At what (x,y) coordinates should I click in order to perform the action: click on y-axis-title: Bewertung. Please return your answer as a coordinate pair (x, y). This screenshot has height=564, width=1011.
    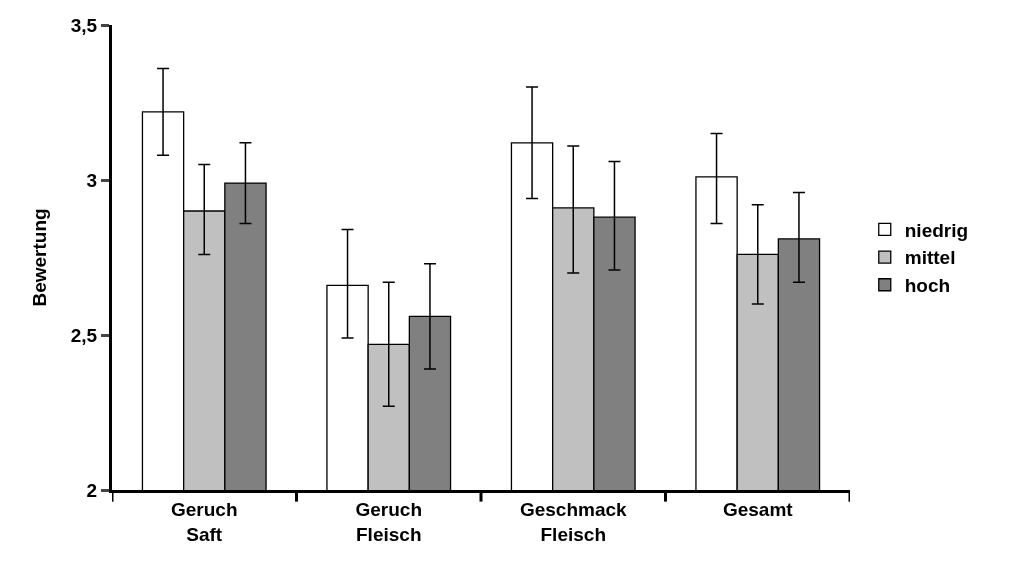
    Looking at the image, I should click on (39, 257).